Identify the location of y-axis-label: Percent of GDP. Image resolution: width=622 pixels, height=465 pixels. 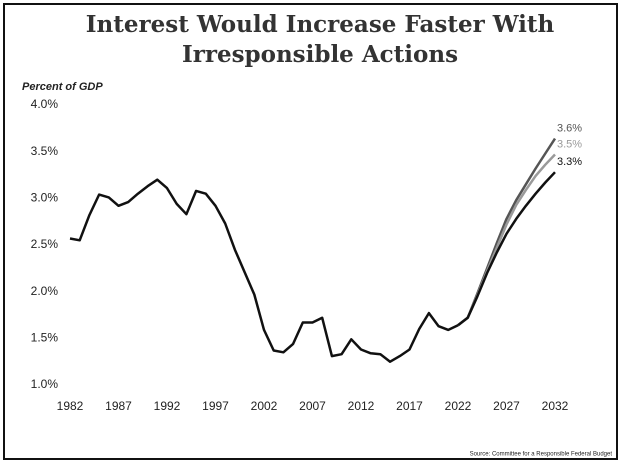
(62, 87).